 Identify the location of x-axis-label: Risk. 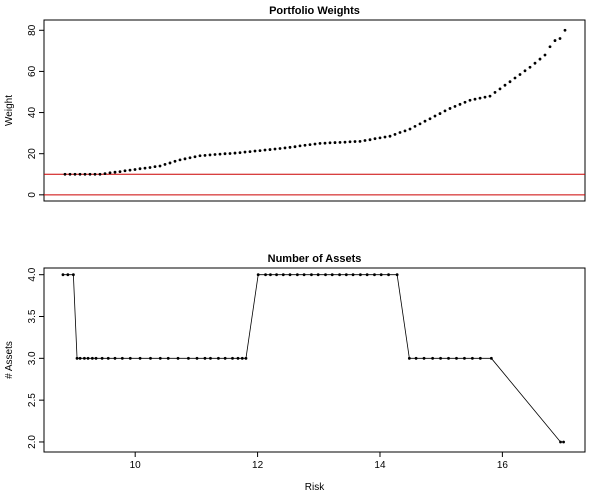
(315, 487).